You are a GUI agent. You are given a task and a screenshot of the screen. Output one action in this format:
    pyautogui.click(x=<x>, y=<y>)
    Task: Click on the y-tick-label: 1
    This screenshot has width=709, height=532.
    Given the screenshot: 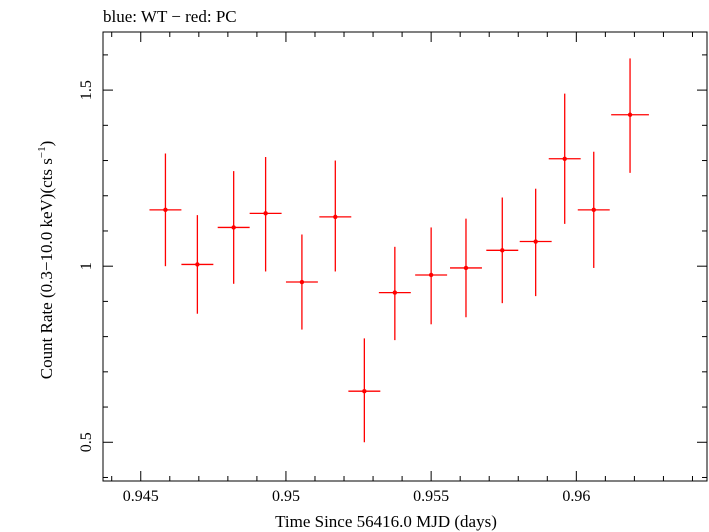 What is the action you would take?
    pyautogui.click(x=86, y=266)
    